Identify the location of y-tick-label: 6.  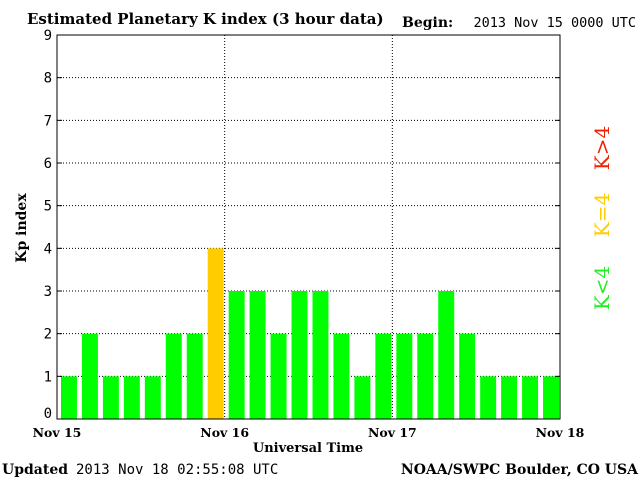
(48, 164).